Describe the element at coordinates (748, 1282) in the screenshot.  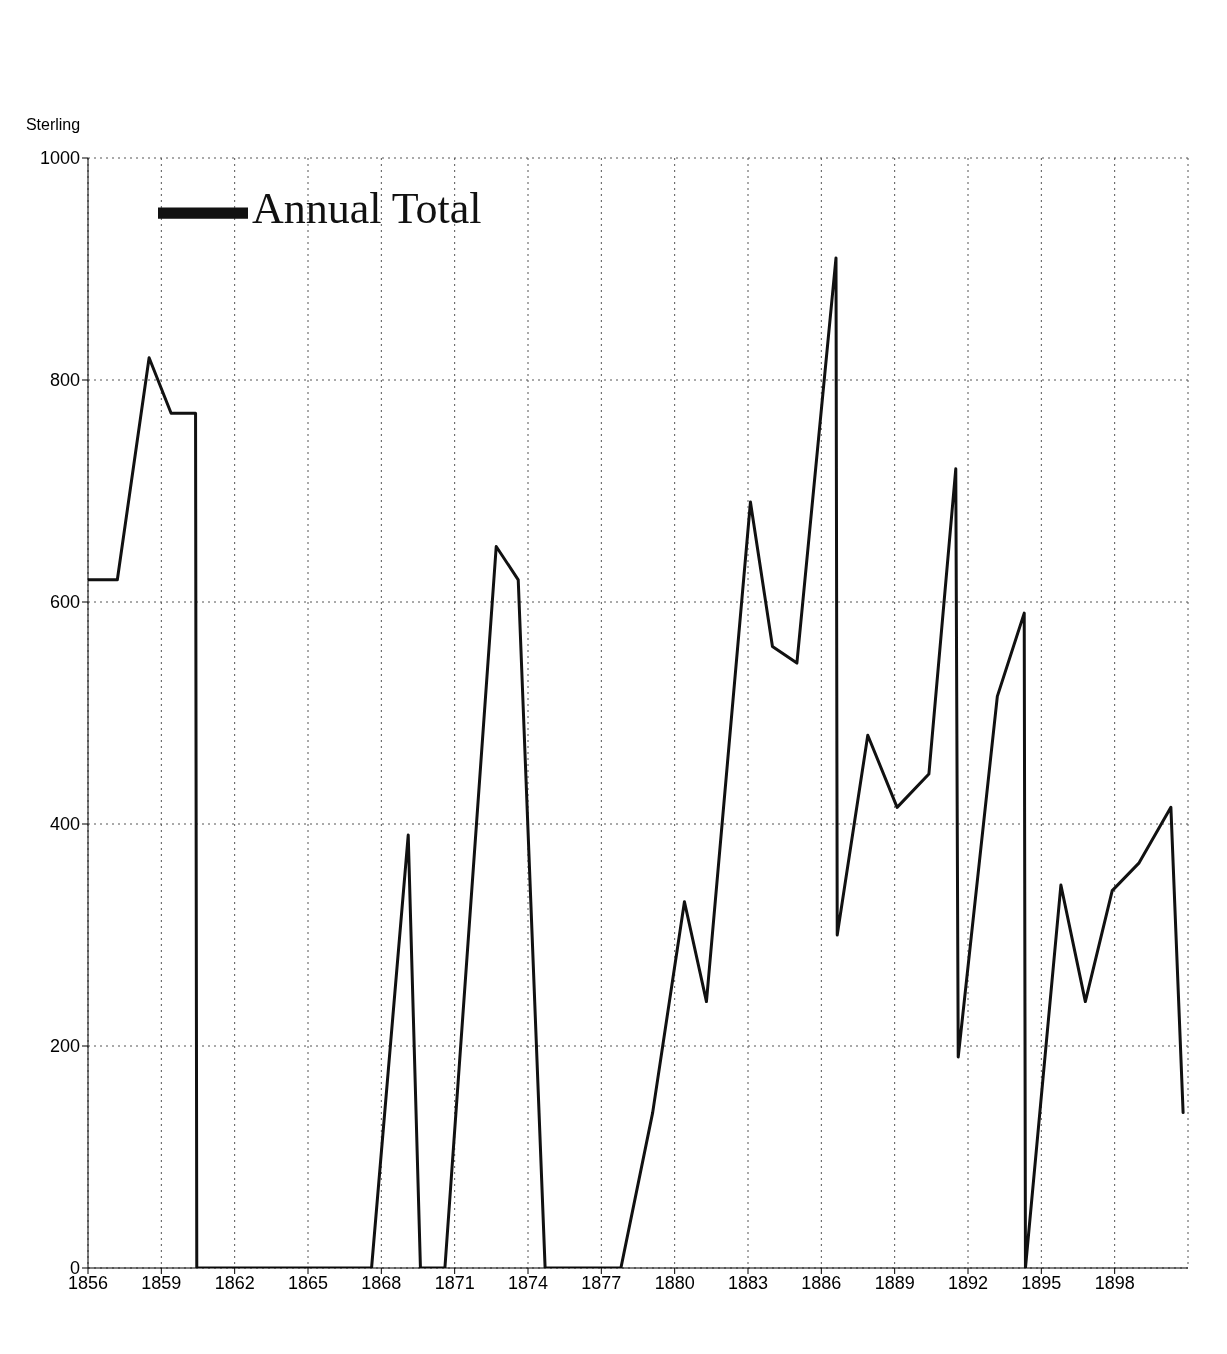
I see `x-tick-label: 1883` at that location.